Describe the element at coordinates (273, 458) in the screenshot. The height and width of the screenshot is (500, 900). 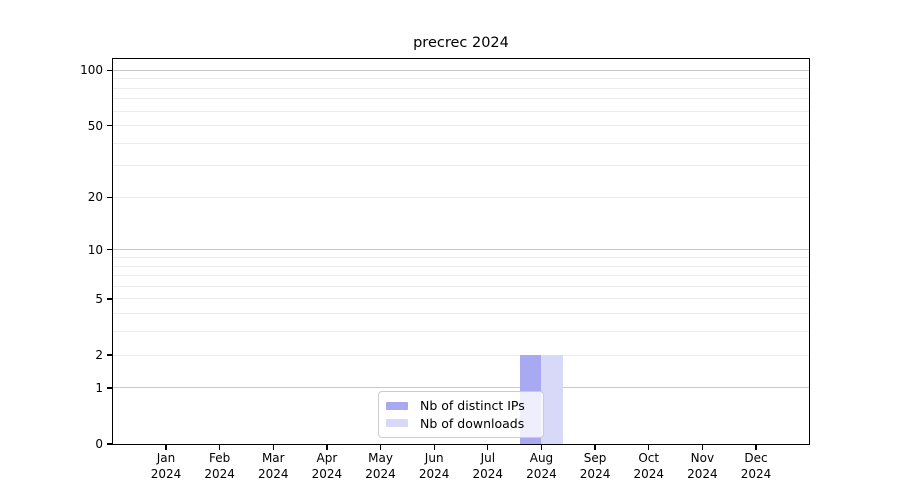
I see `x-tick-label-line: Mar` at that location.